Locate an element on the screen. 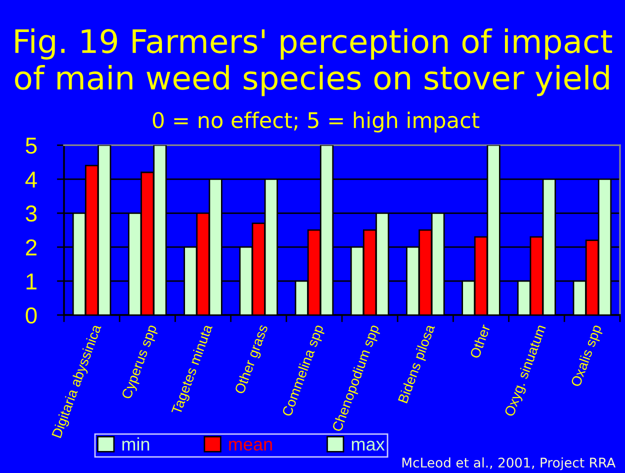  x-tick-label: Other is located at coordinates (480, 341).